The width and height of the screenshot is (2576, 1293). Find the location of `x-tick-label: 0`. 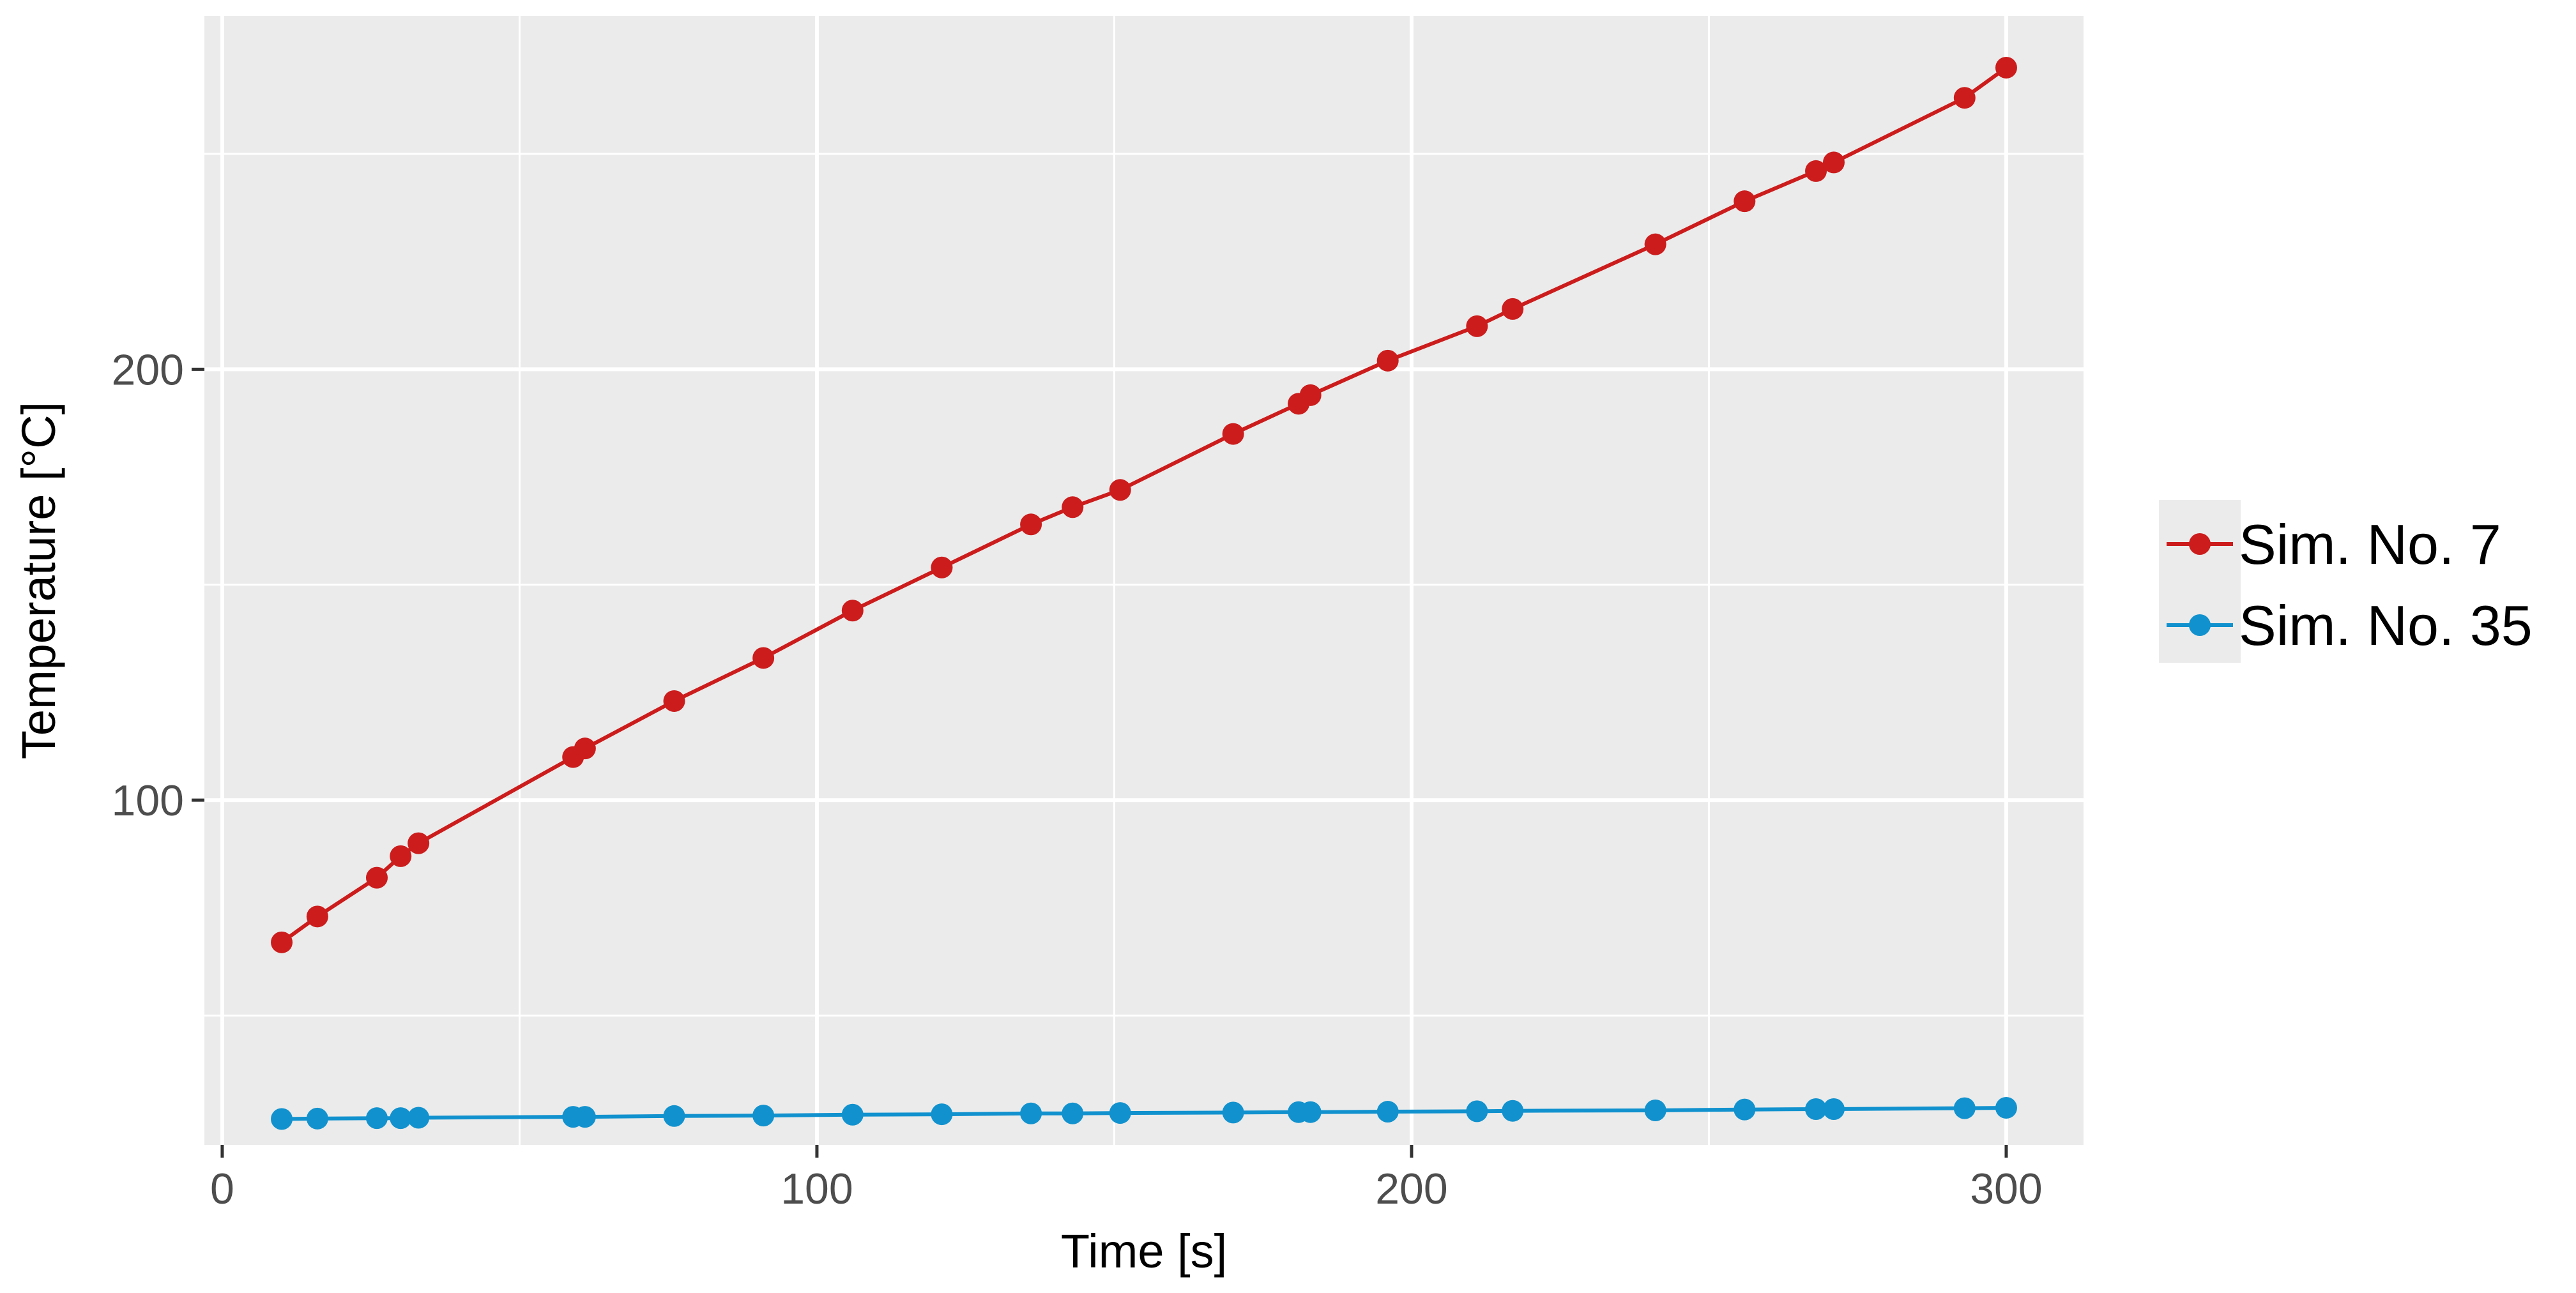

x-tick-label: 0 is located at coordinates (222, 1189).